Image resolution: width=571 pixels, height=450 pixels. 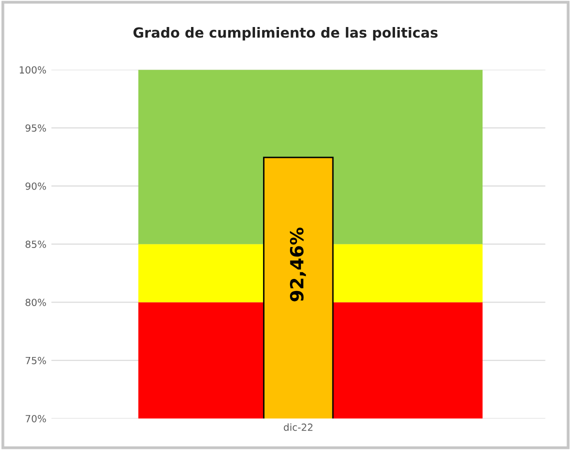 What do you see at coordinates (33, 70) in the screenshot?
I see `y-tick-label: 100%` at bounding box center [33, 70].